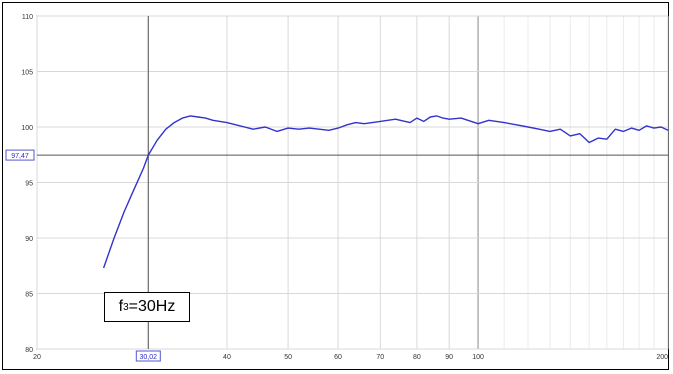 Image resolution: width=673 pixels, height=374 pixels. I want to click on annotation-subscript: 3, so click(126, 307).